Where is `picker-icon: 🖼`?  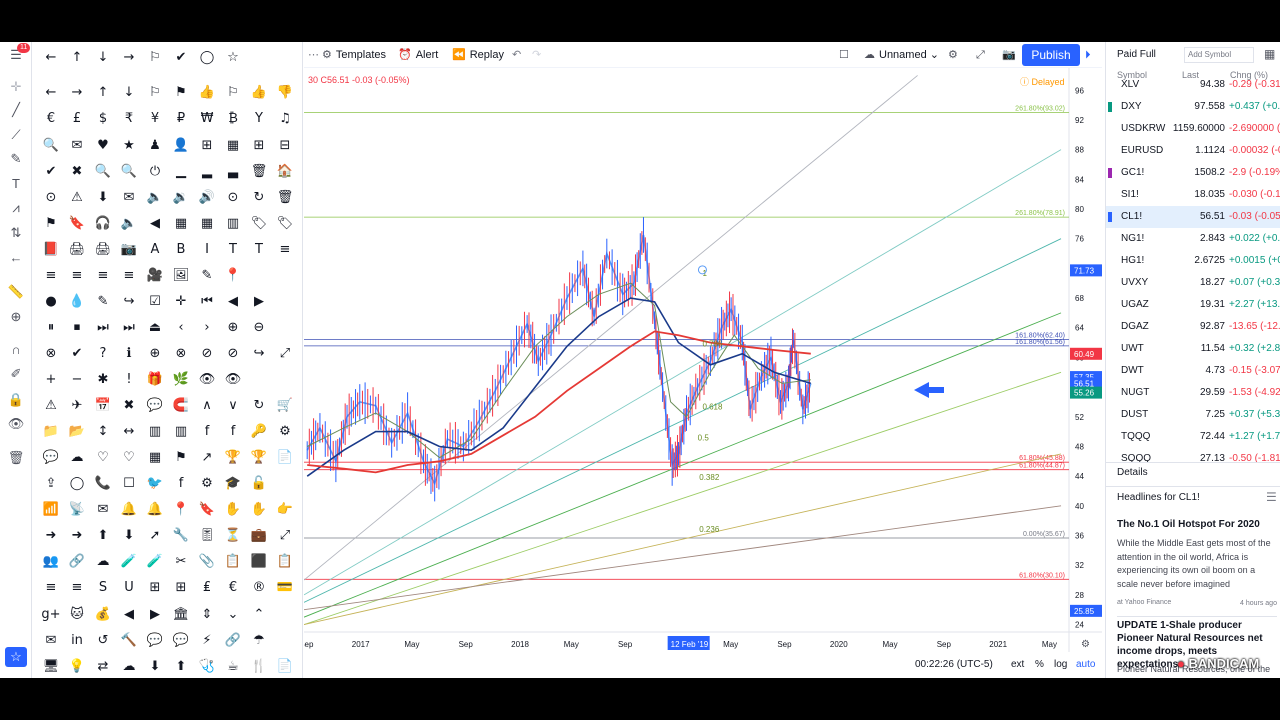 picker-icon: 🖼 is located at coordinates (181, 275).